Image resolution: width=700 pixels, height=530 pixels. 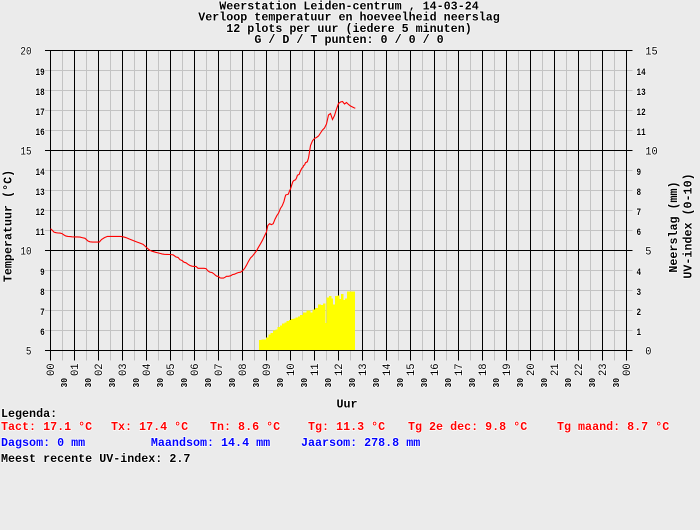 What do you see at coordinates (349, 7) in the screenshot?
I see `svg-text:Weerstation Leiden-centrum , 1: Weerstation Leiden-centrum , 14-03-24` at bounding box center [349, 7].